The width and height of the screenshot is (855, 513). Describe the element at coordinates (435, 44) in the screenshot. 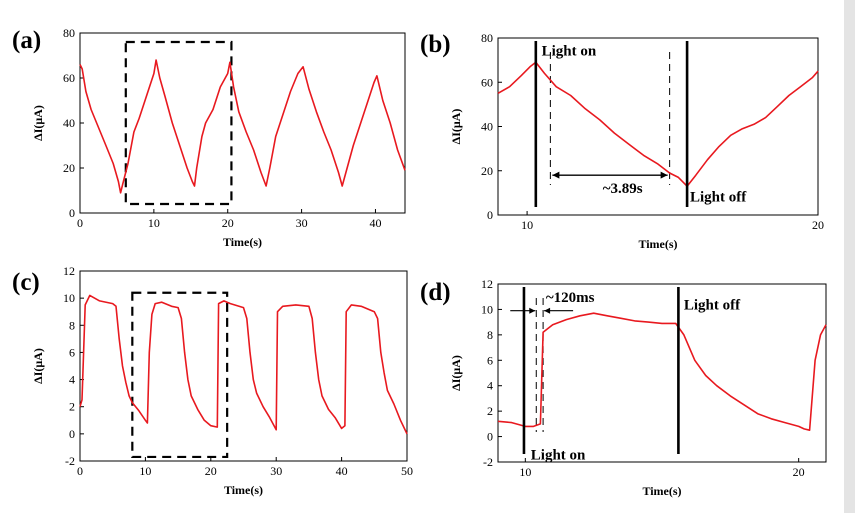

I see `panel-label: (b)` at that location.